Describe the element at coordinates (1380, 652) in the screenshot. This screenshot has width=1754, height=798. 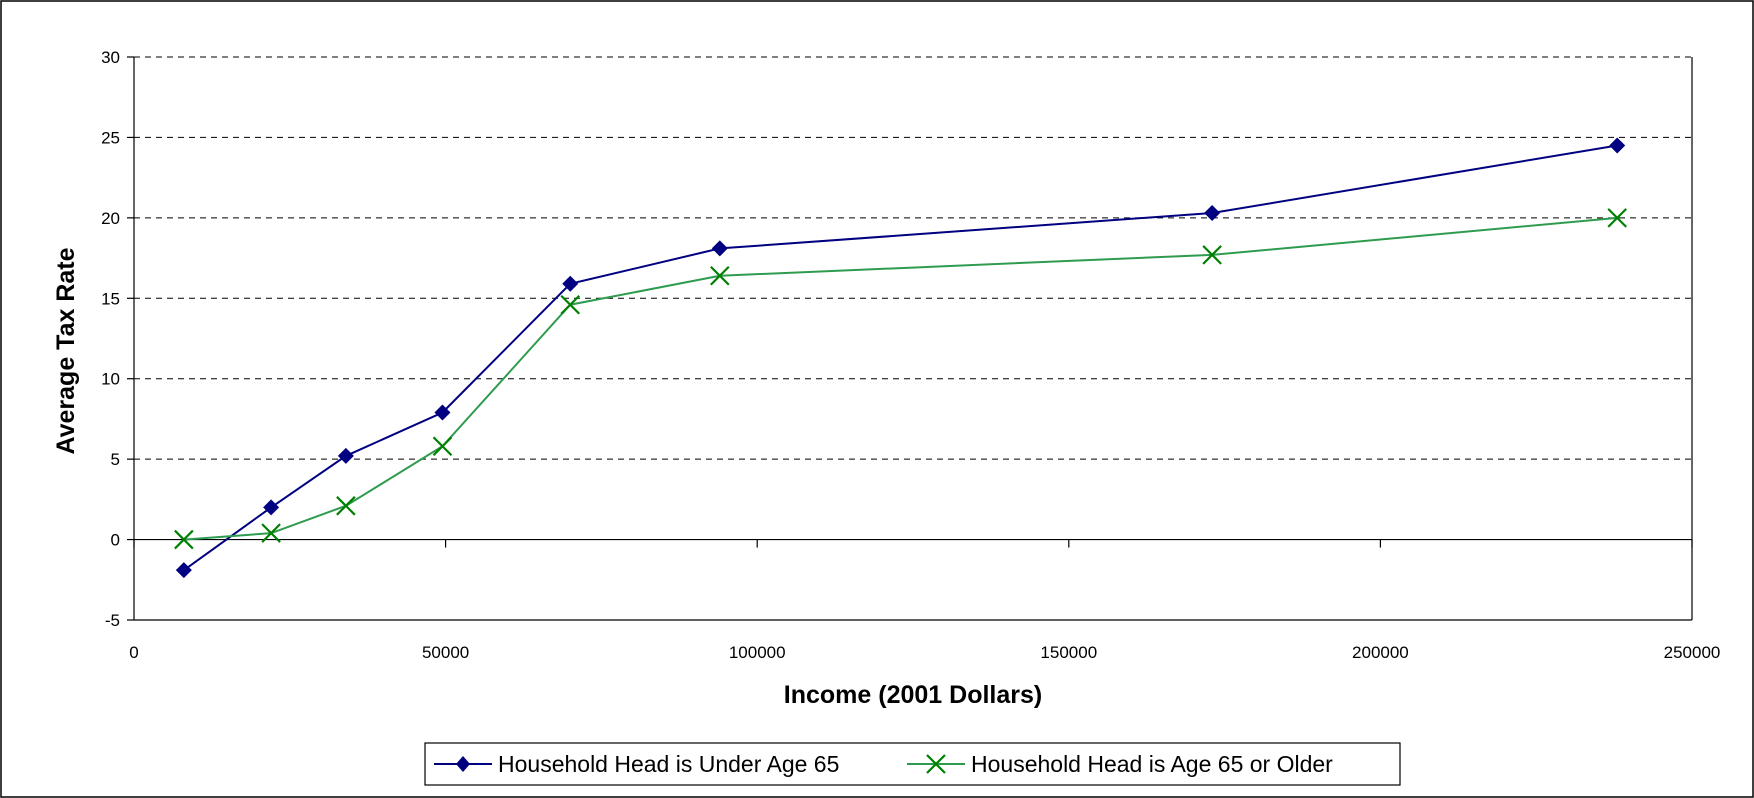
I see `x-tick-label: 200000` at that location.